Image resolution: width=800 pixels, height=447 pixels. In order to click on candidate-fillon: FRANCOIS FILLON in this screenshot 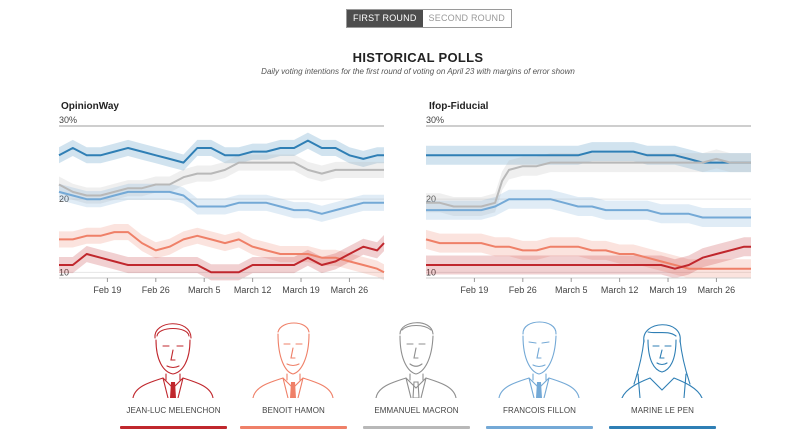, I will do `click(539, 374)`.